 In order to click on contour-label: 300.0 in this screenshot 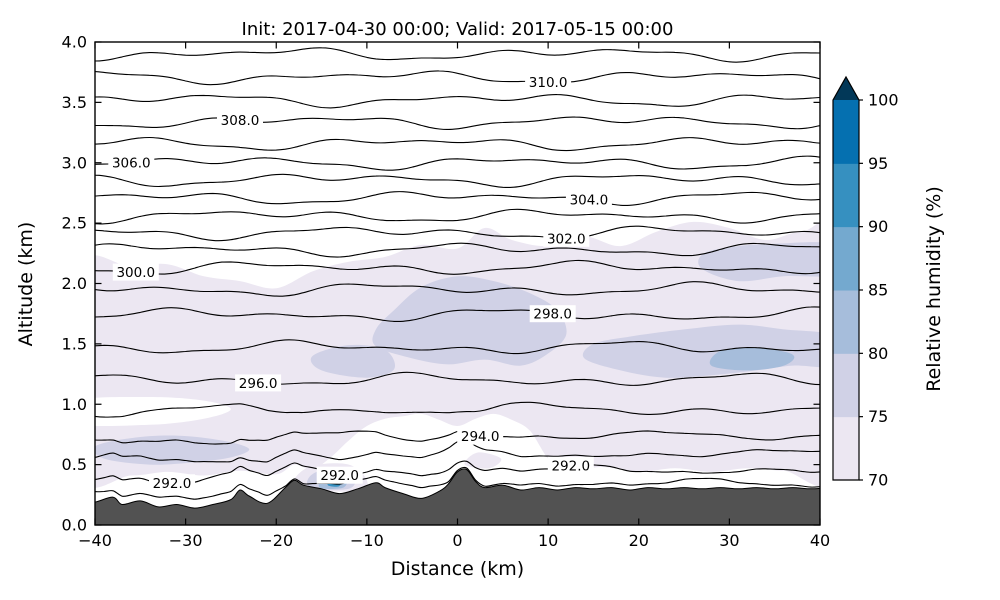, I will do `click(135, 273)`.